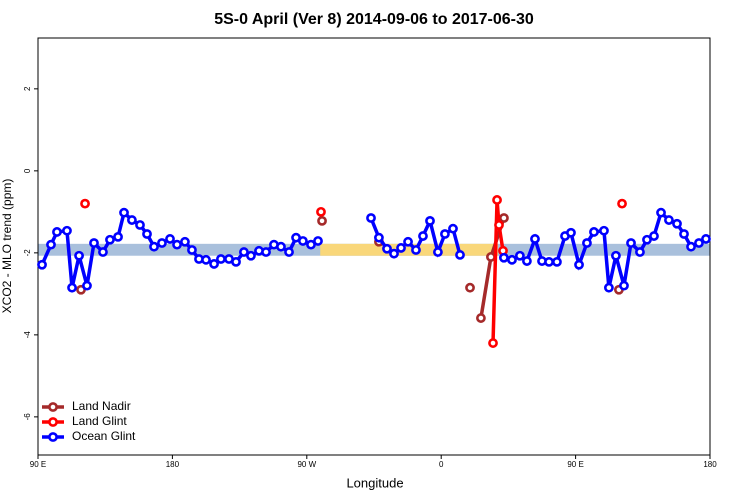  What do you see at coordinates (306, 464) in the screenshot?
I see `x-tick-label: 90 W` at bounding box center [306, 464].